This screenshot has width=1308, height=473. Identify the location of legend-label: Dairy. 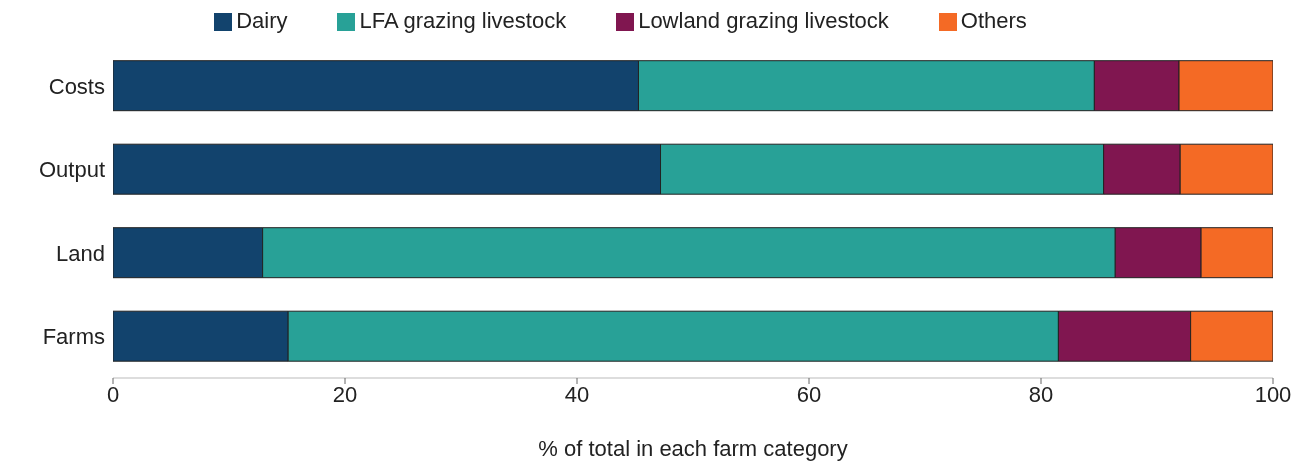
(262, 20).